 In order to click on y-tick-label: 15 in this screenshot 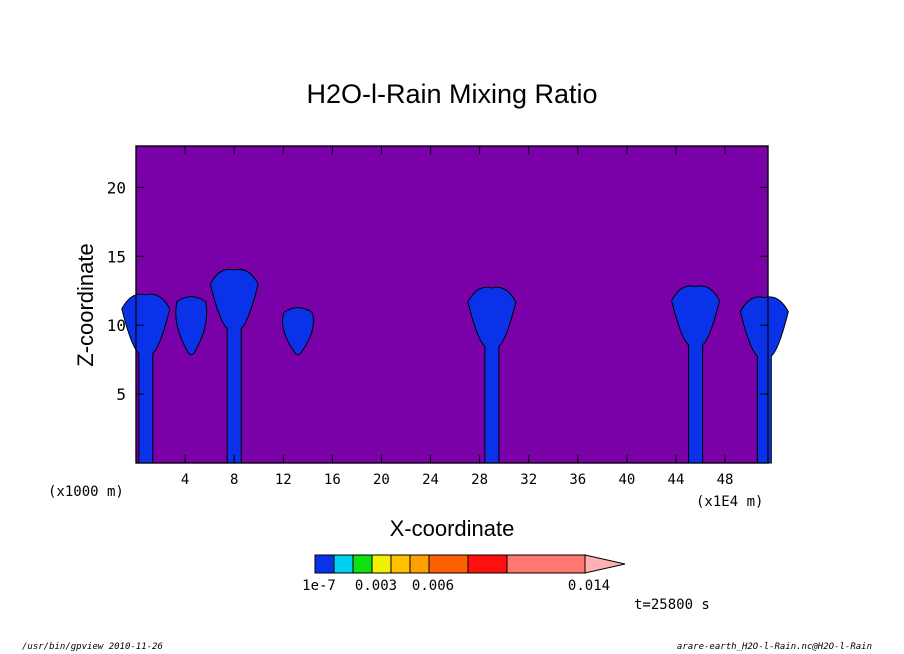, I will do `click(116, 256)`.